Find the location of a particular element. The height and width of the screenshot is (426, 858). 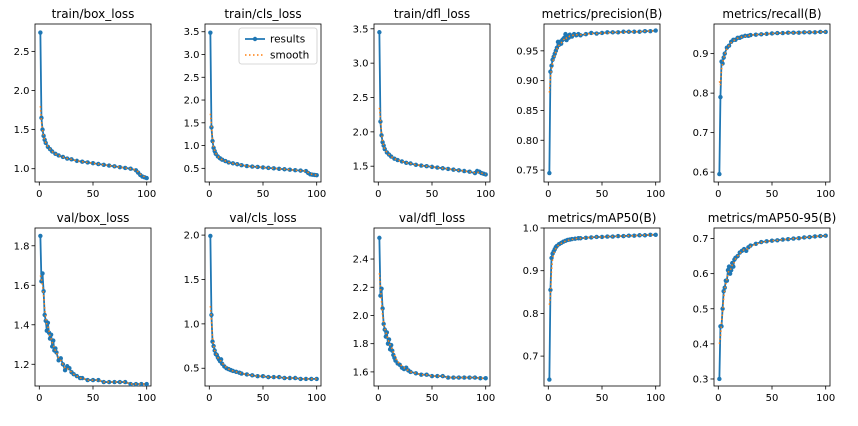

y-tick-label: 1.0 is located at coordinates (22, 169).